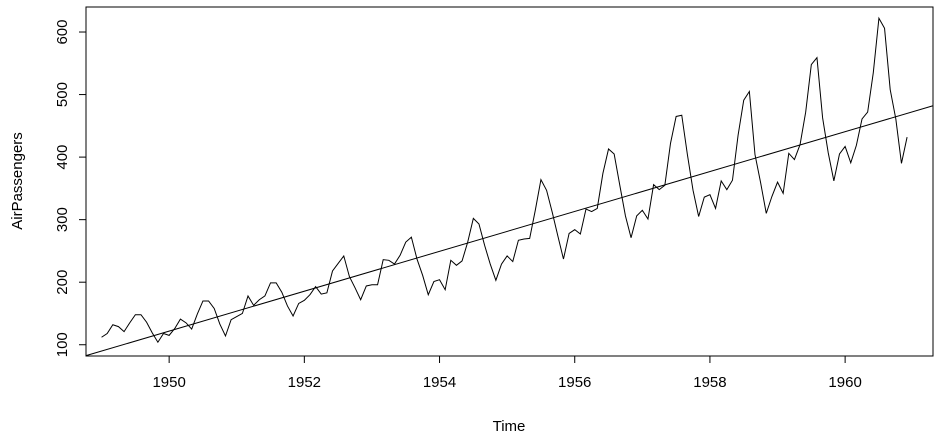 This screenshot has height=440, width=944. I want to click on y-tick-label: 400, so click(62, 157).